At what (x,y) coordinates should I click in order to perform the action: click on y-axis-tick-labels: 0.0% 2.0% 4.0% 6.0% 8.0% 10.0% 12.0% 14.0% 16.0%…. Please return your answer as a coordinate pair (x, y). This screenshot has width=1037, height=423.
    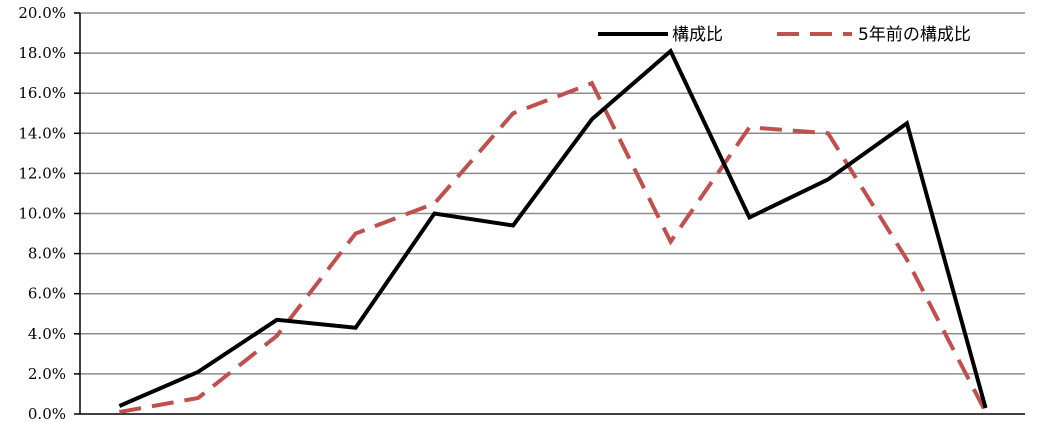
    Looking at the image, I should click on (42, 213).